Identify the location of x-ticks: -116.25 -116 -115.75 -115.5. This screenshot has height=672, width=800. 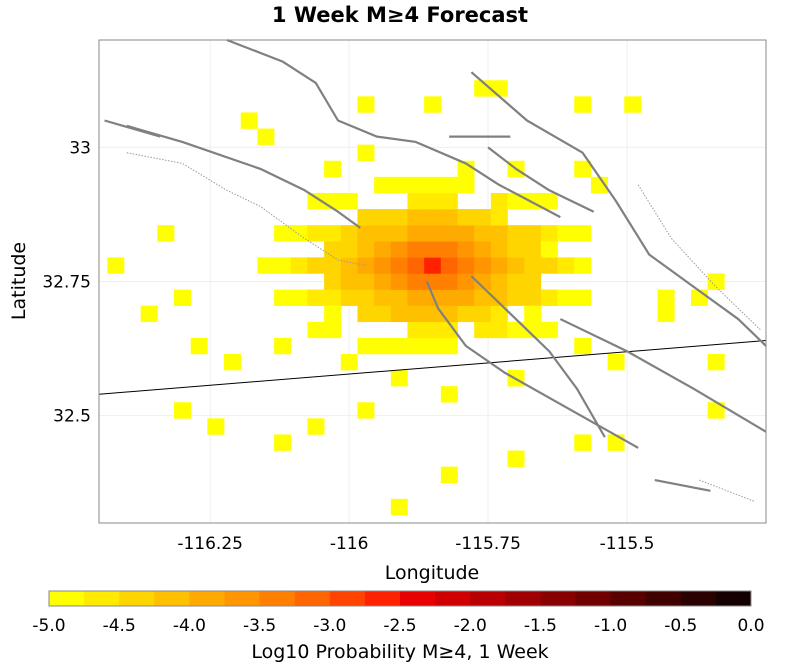
(415, 544).